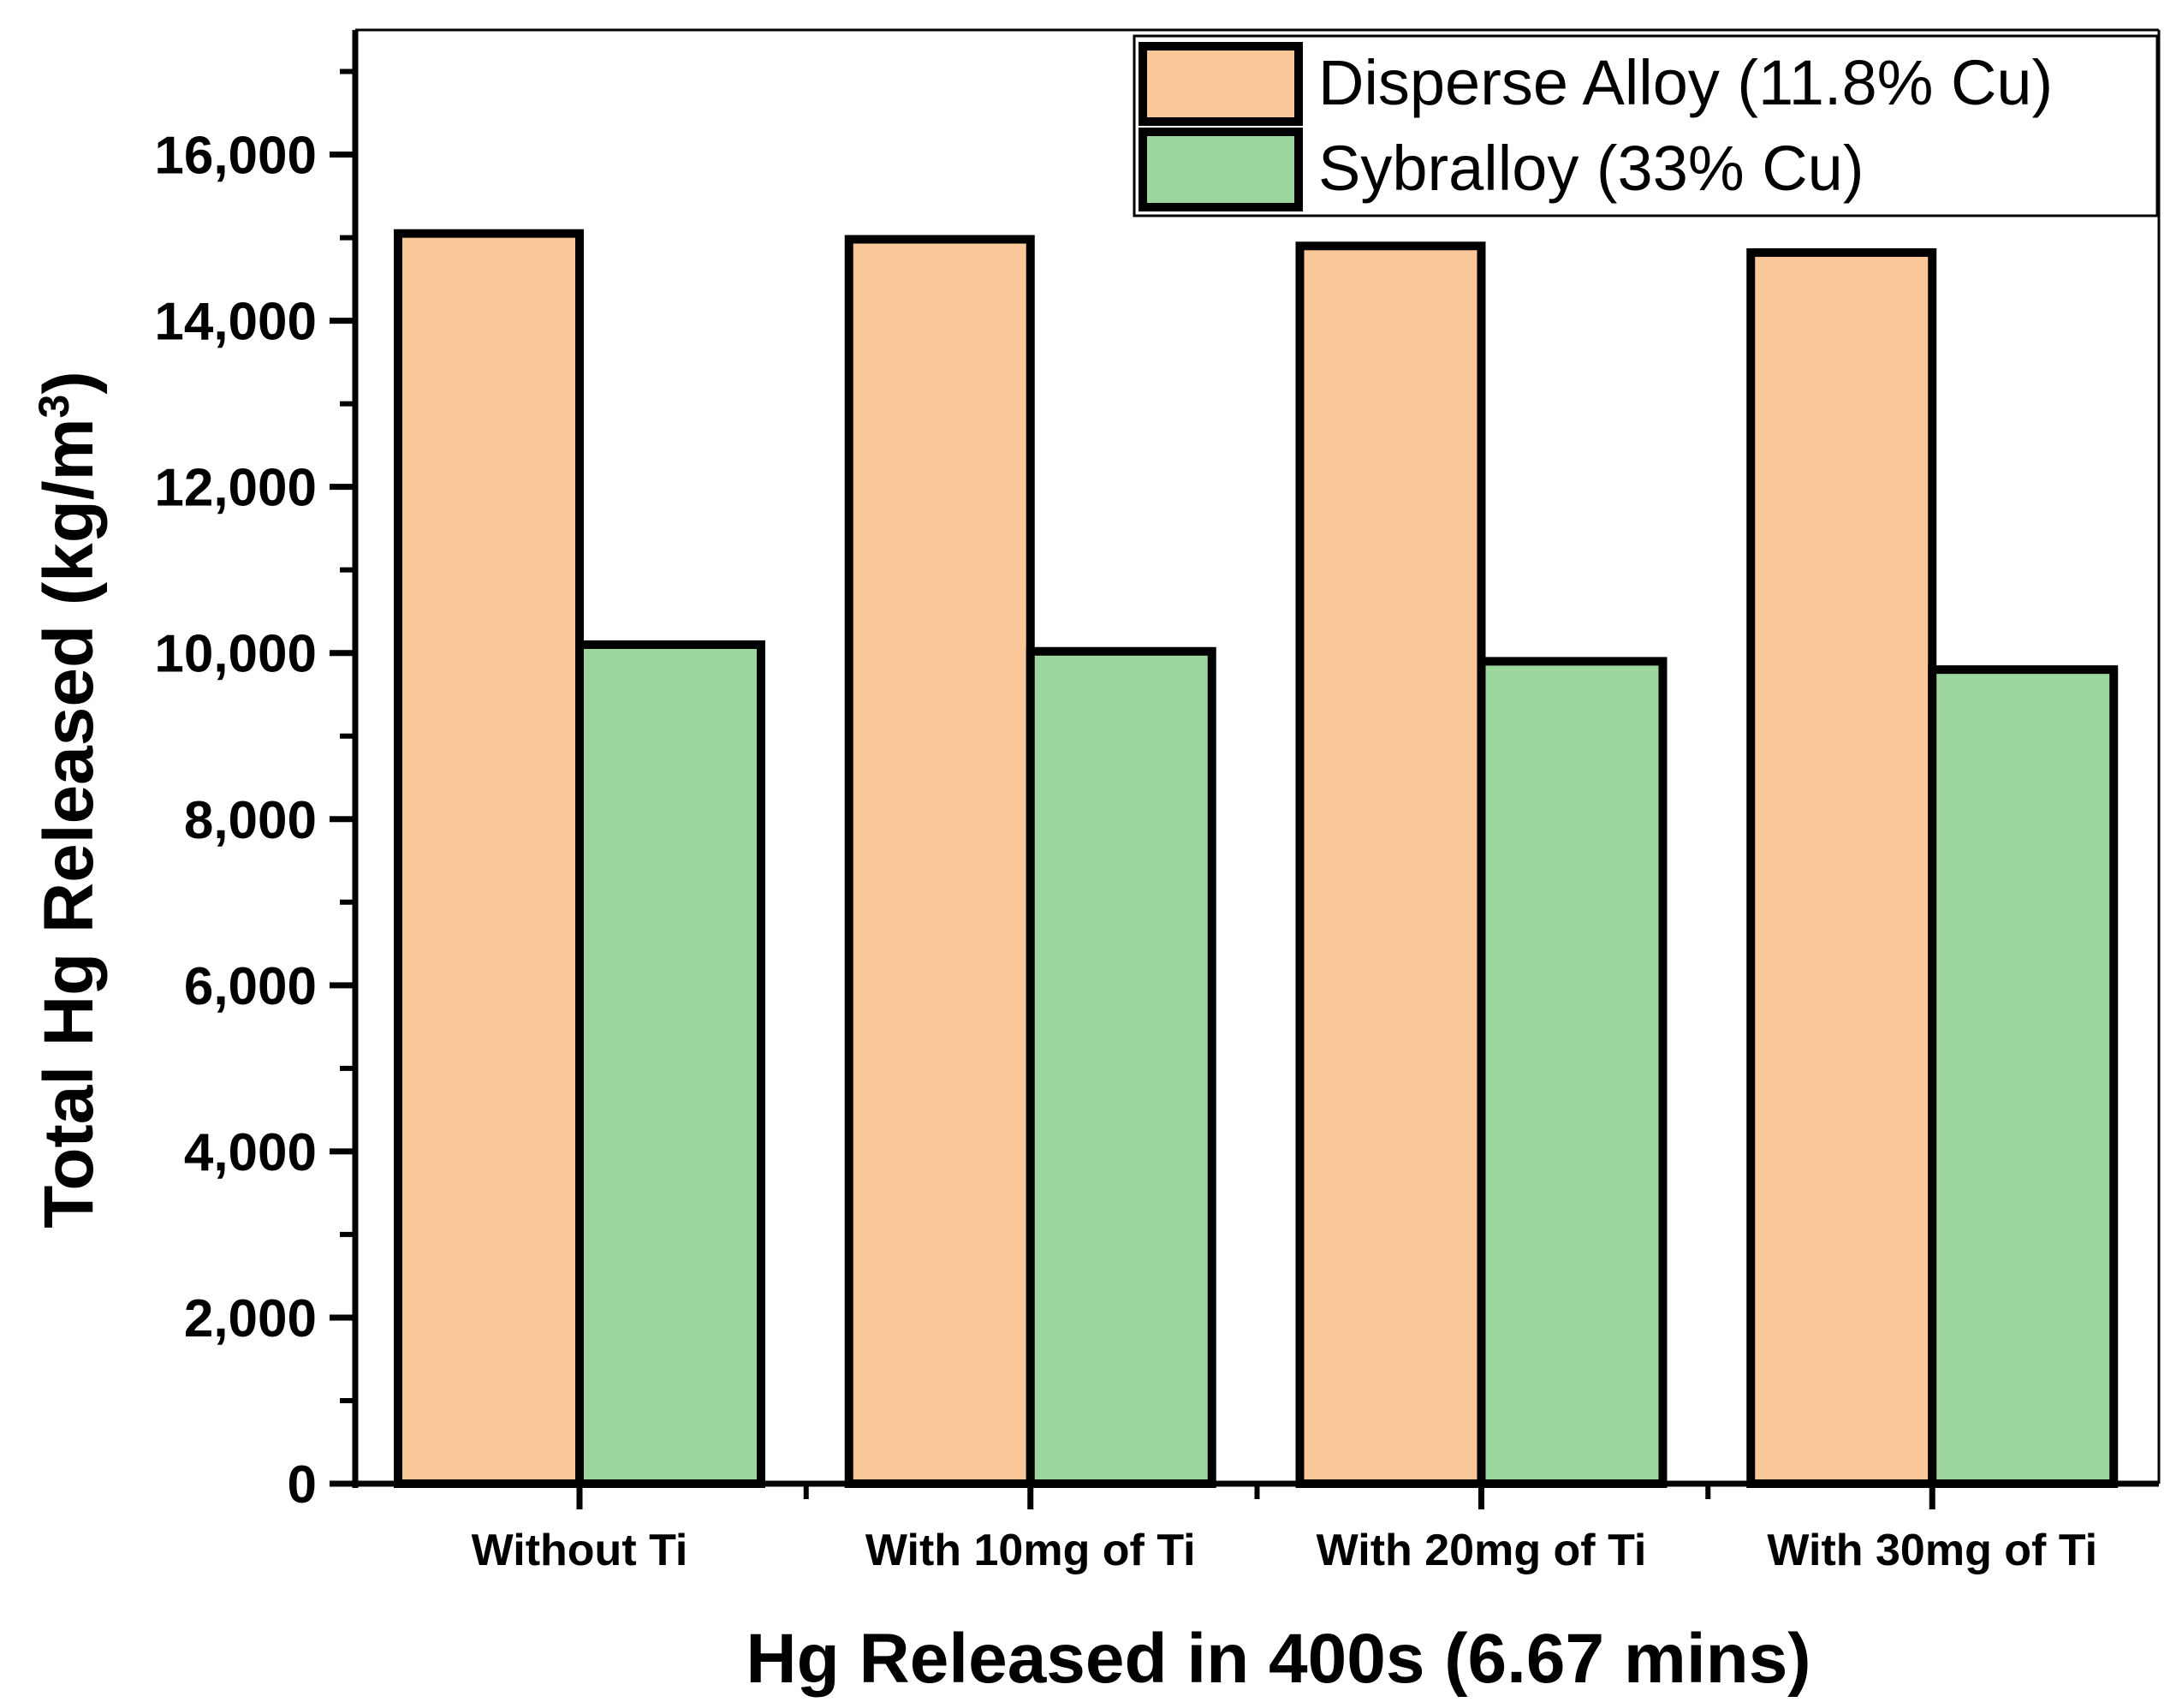 The image size is (2182, 1708). I want to click on y-tick-label: 6,000, so click(250, 986).